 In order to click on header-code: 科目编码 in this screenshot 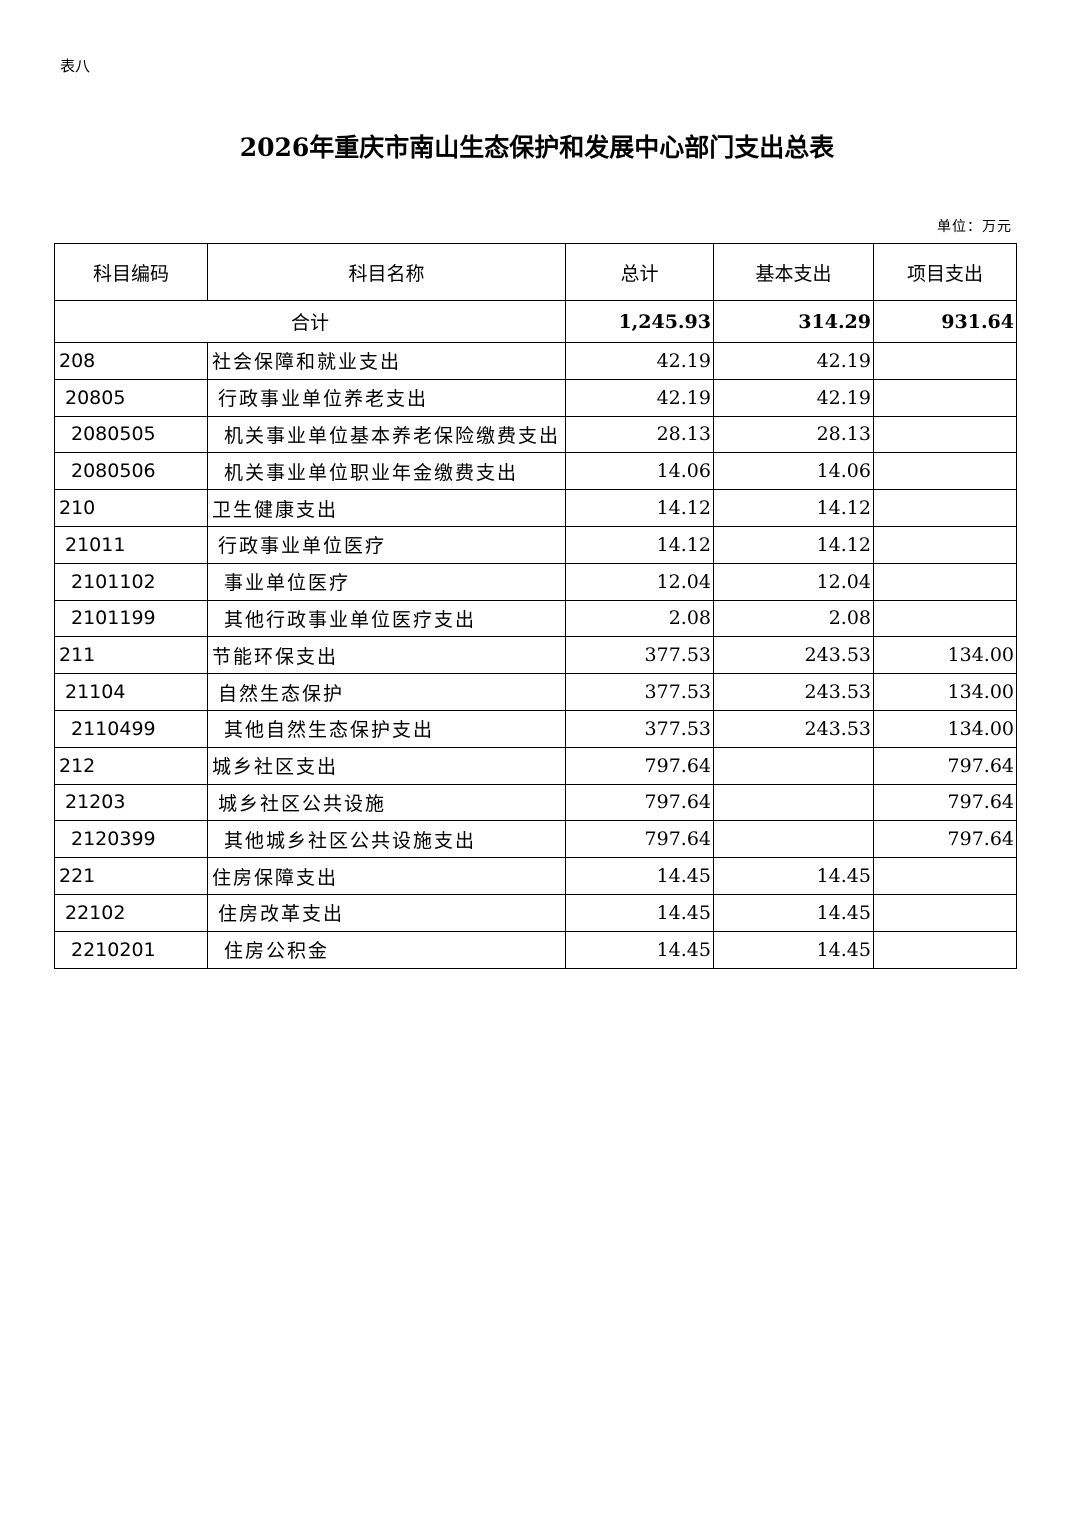, I will do `click(131, 272)`.